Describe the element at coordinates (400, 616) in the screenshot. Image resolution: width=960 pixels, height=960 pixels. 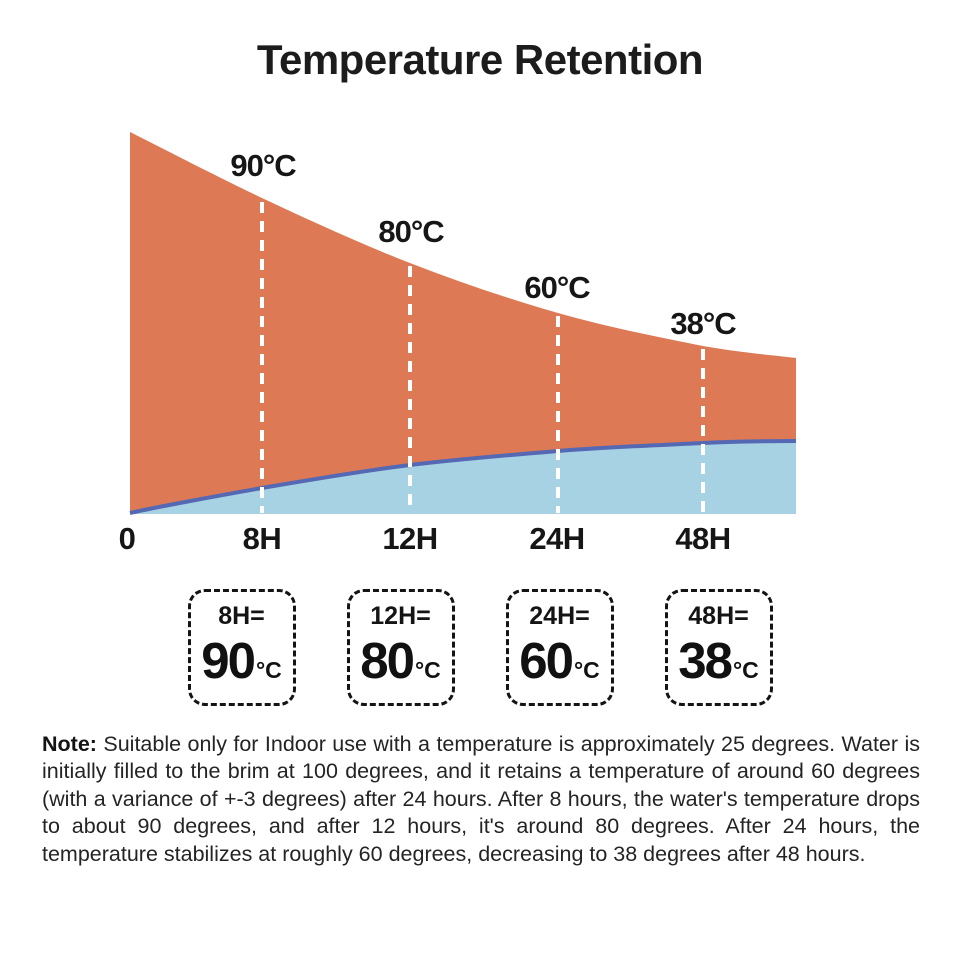
I see `summary-box-label: 12H=` at that location.